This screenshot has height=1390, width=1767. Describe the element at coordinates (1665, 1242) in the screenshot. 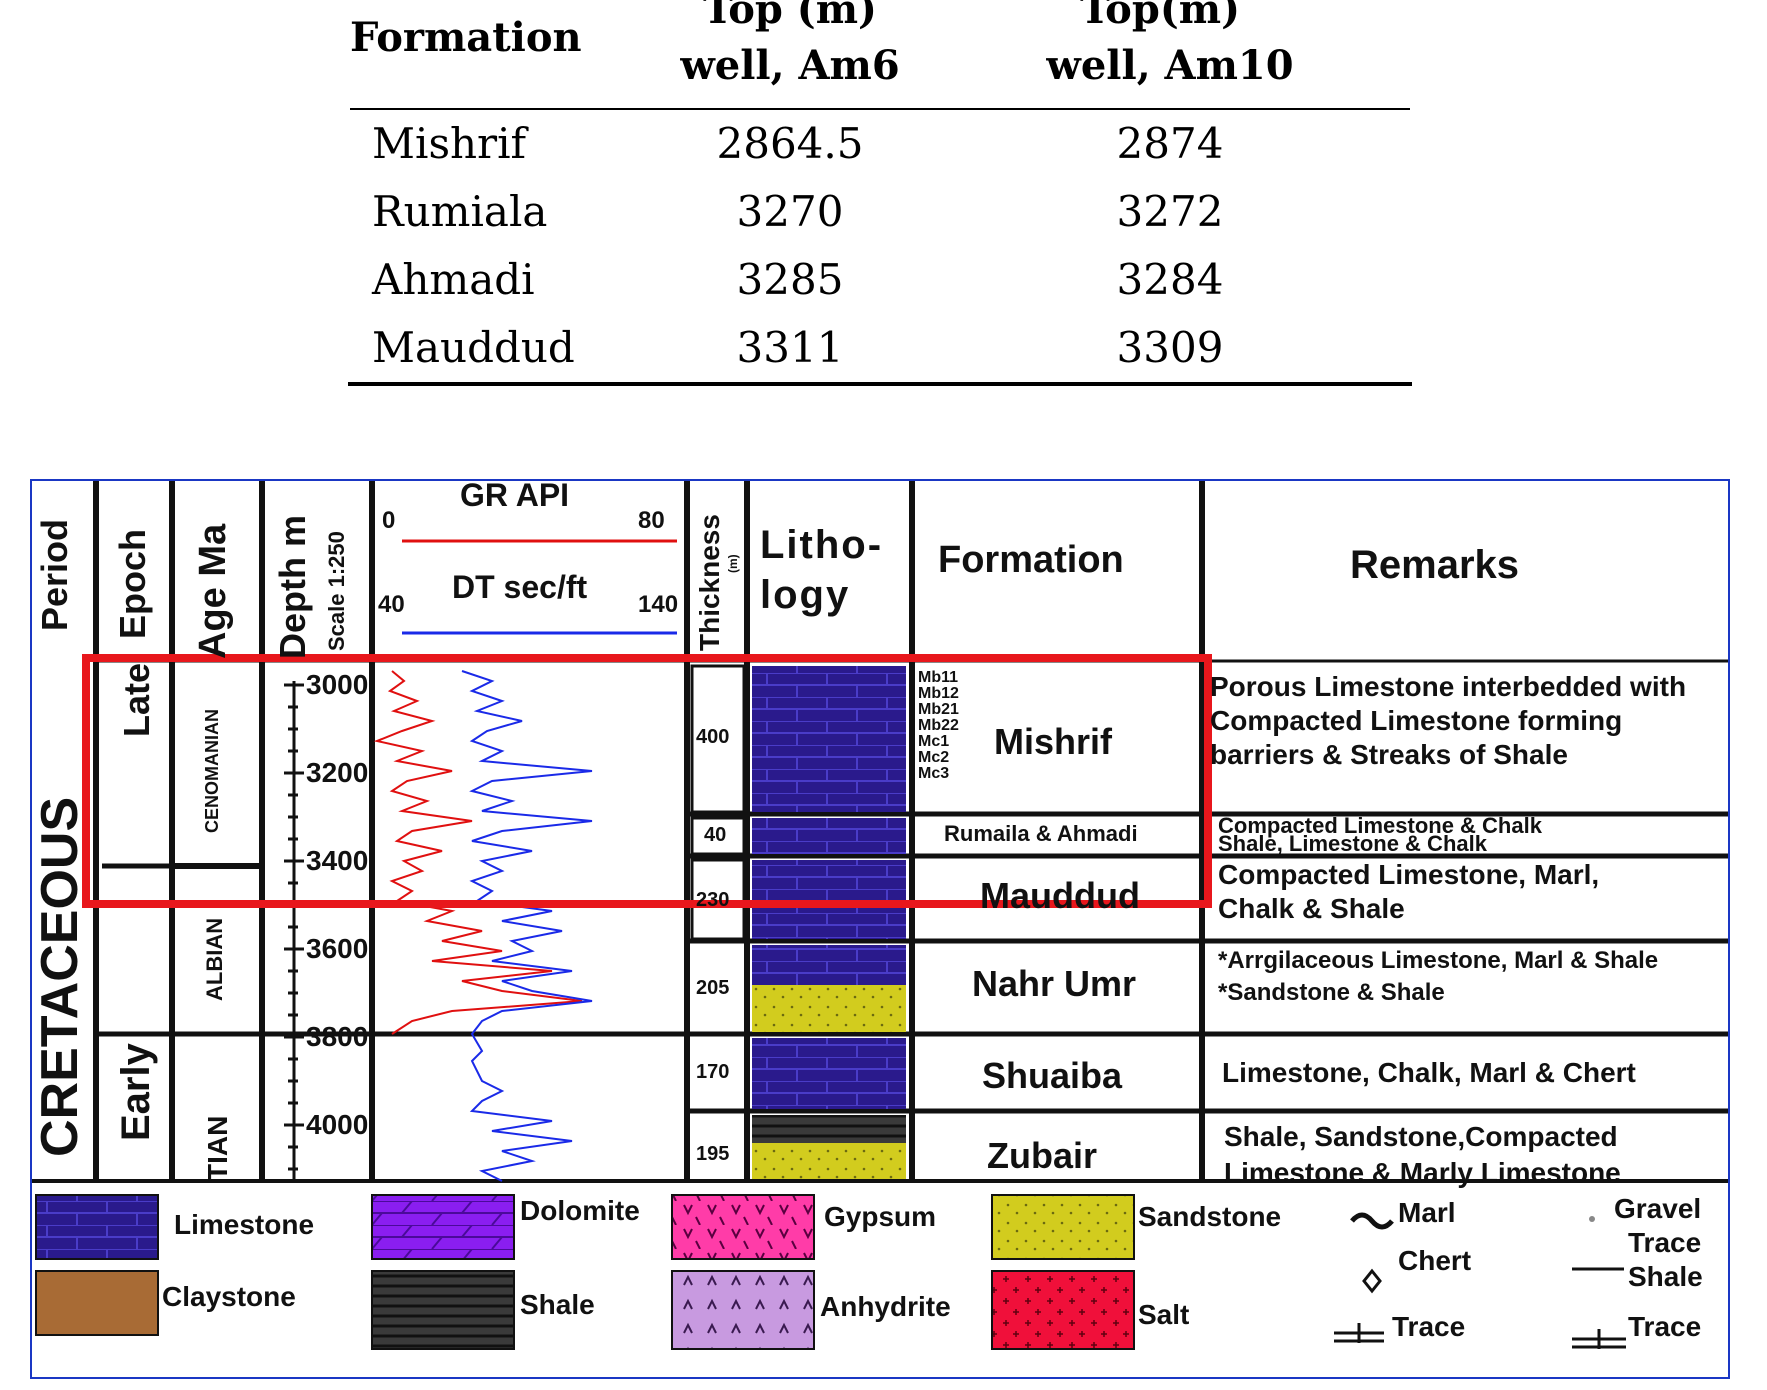

I see `legend-trace-shale-label-1: Trace` at that location.